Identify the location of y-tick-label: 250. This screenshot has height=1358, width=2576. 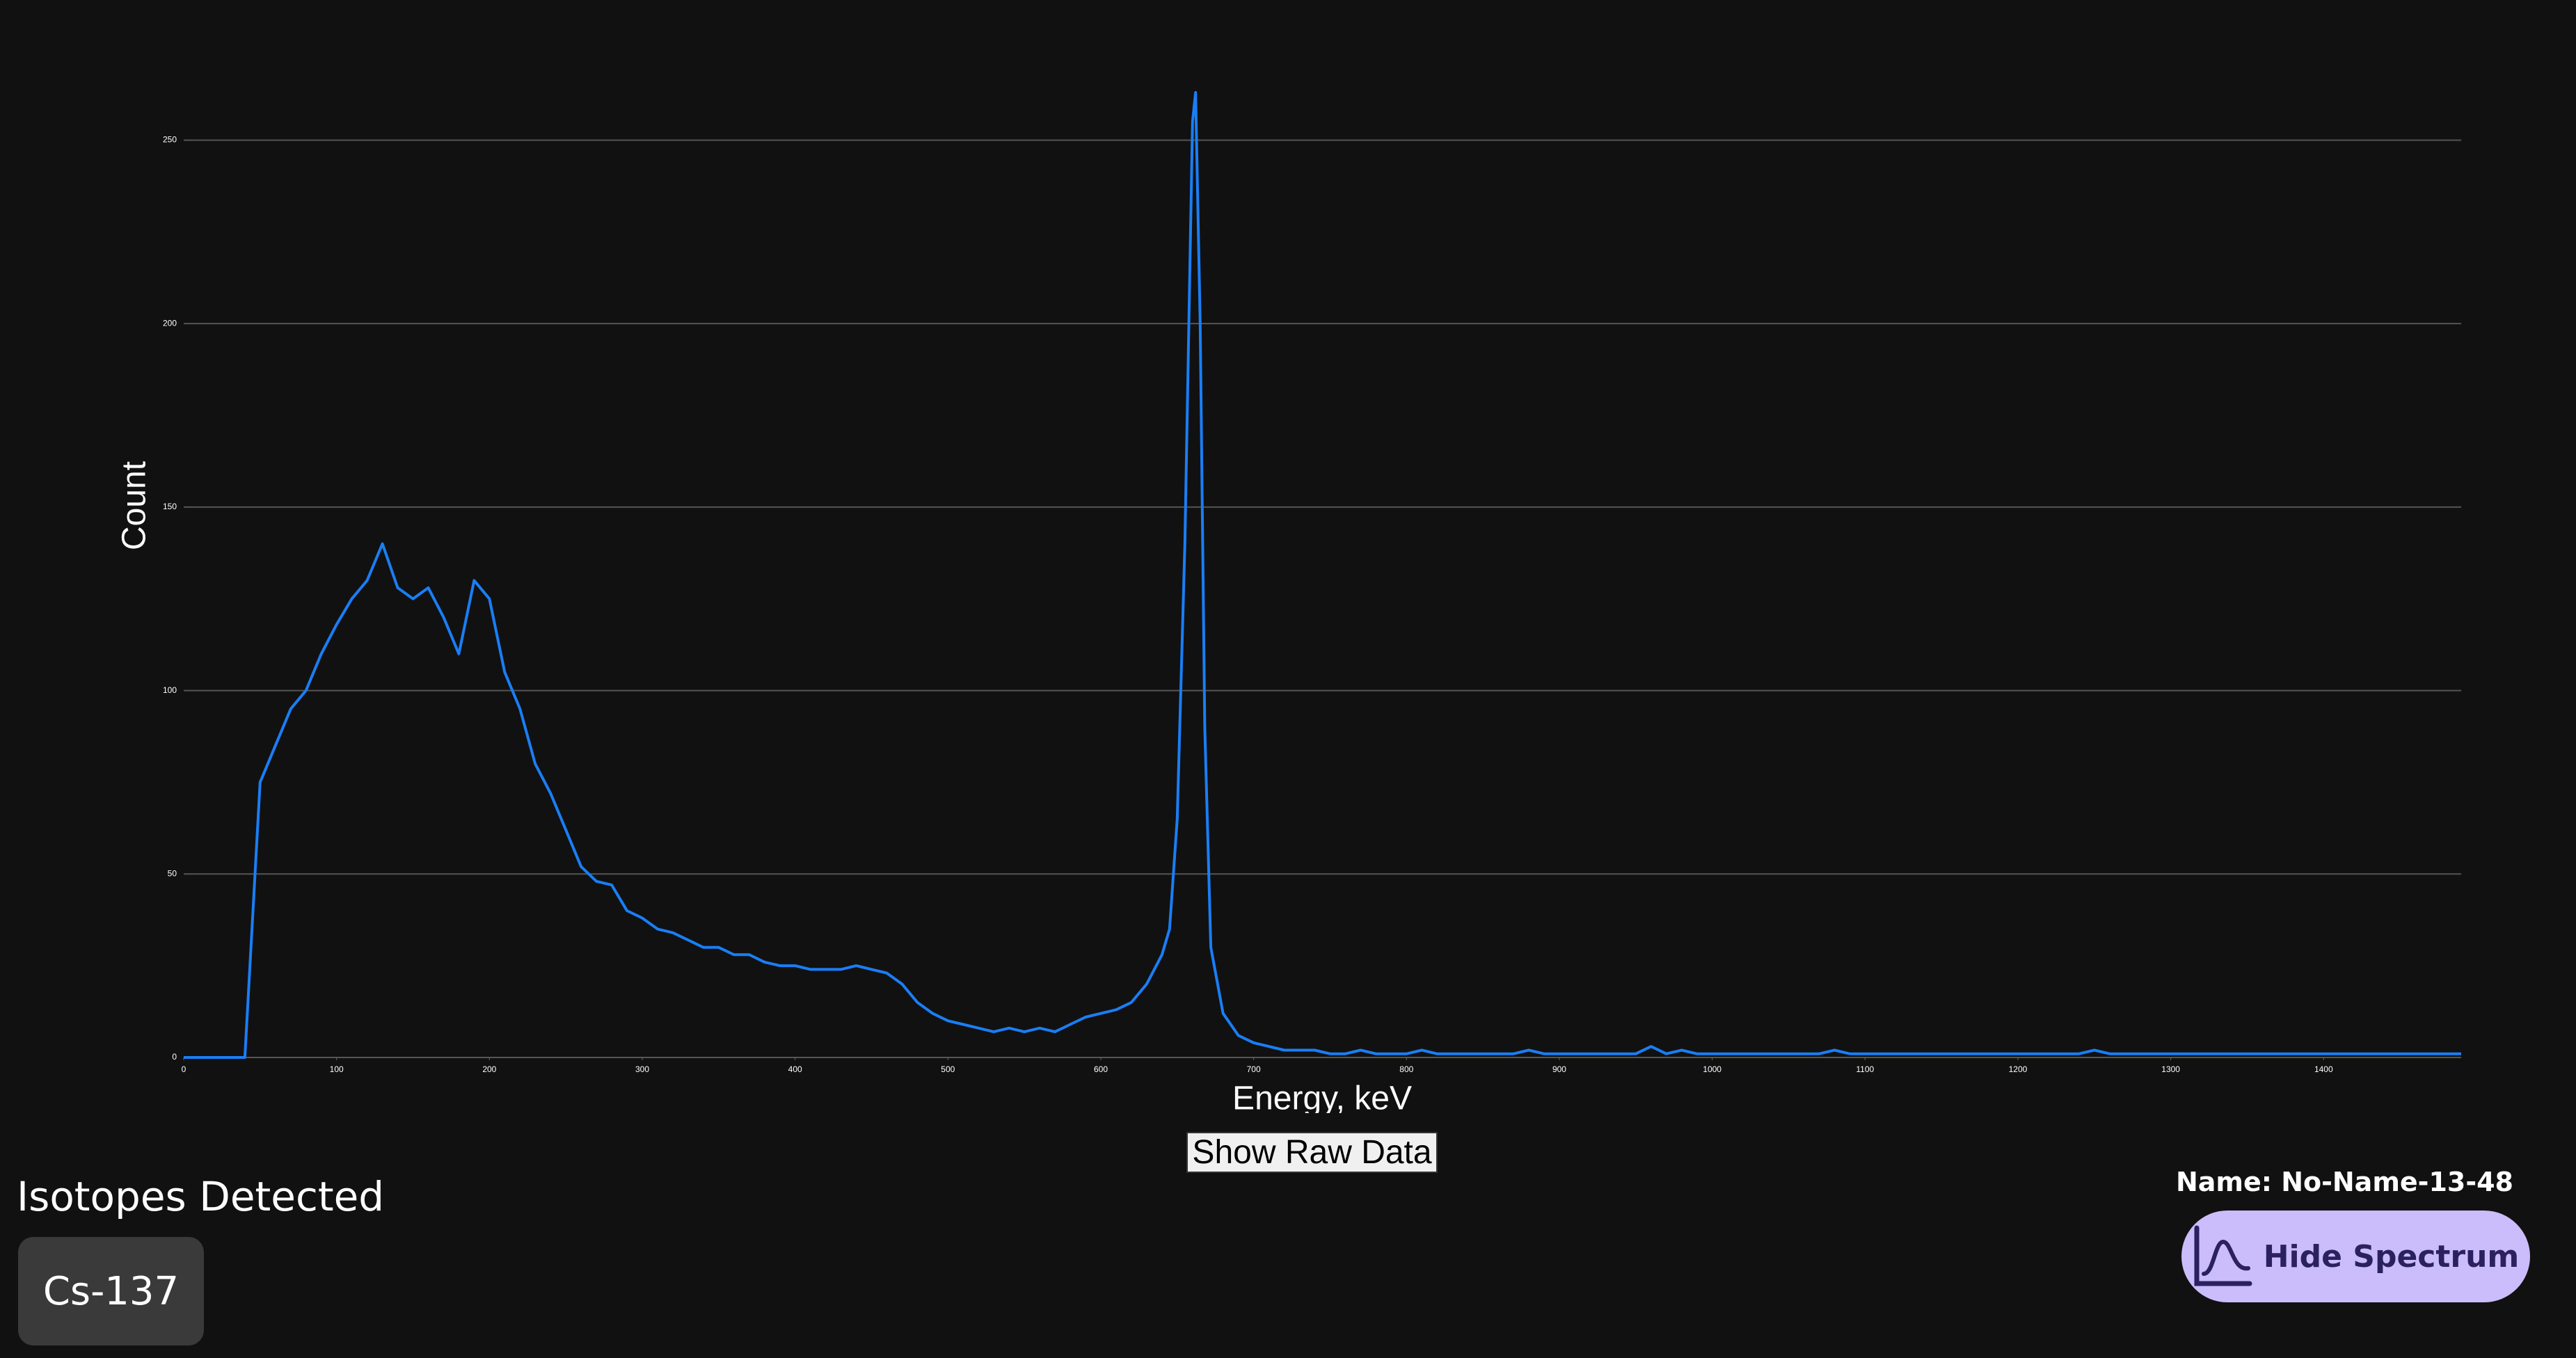
(170, 140).